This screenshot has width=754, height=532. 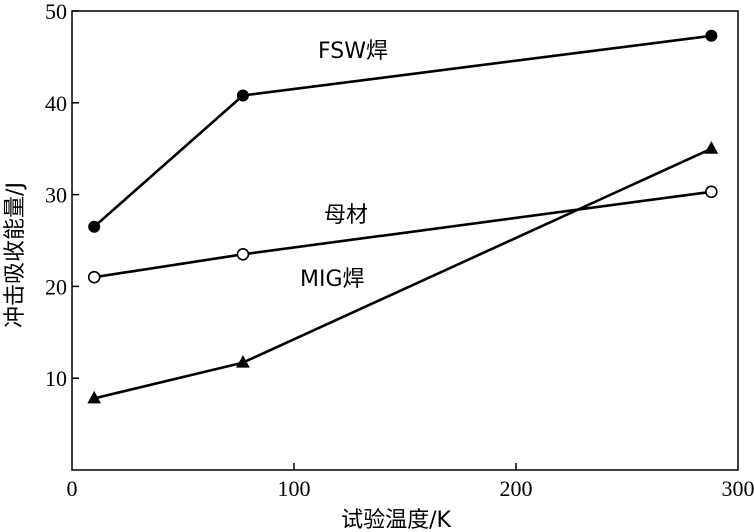 What do you see at coordinates (738, 488) in the screenshot?
I see `x-tick-label: 300` at bounding box center [738, 488].